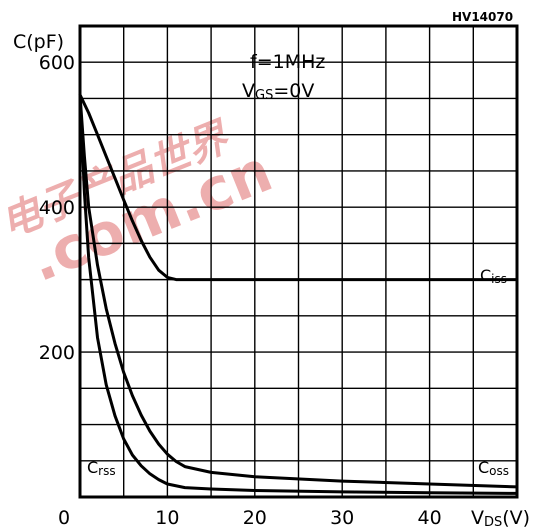  I want to click on condition-vgs-rest: =0V, so click(293, 91).